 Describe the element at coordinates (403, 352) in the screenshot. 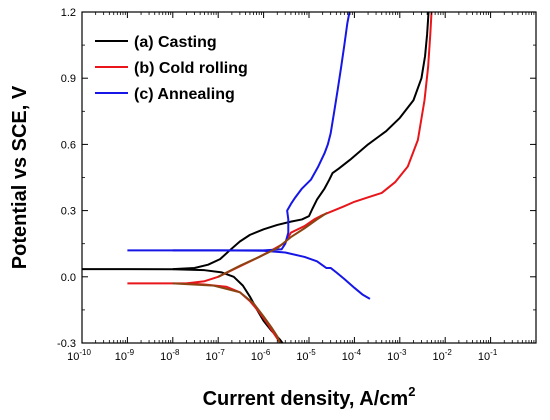

I see `x-tick-exp: -3` at that location.